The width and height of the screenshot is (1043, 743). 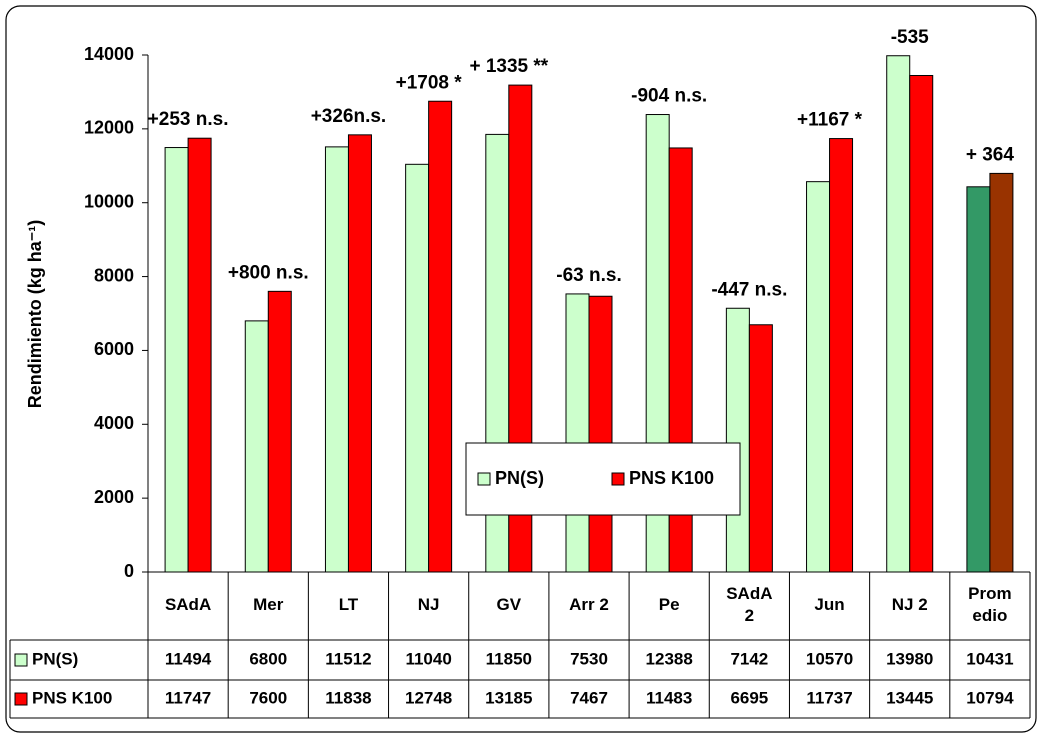 What do you see at coordinates (830, 120) in the screenshot?
I see `annotation: +1167 *` at bounding box center [830, 120].